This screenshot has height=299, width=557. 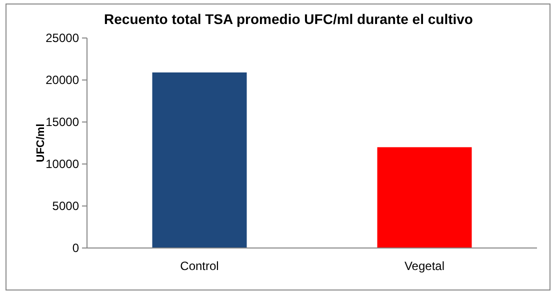 I want to click on y-tick-label: 25000, so click(x=63, y=38).